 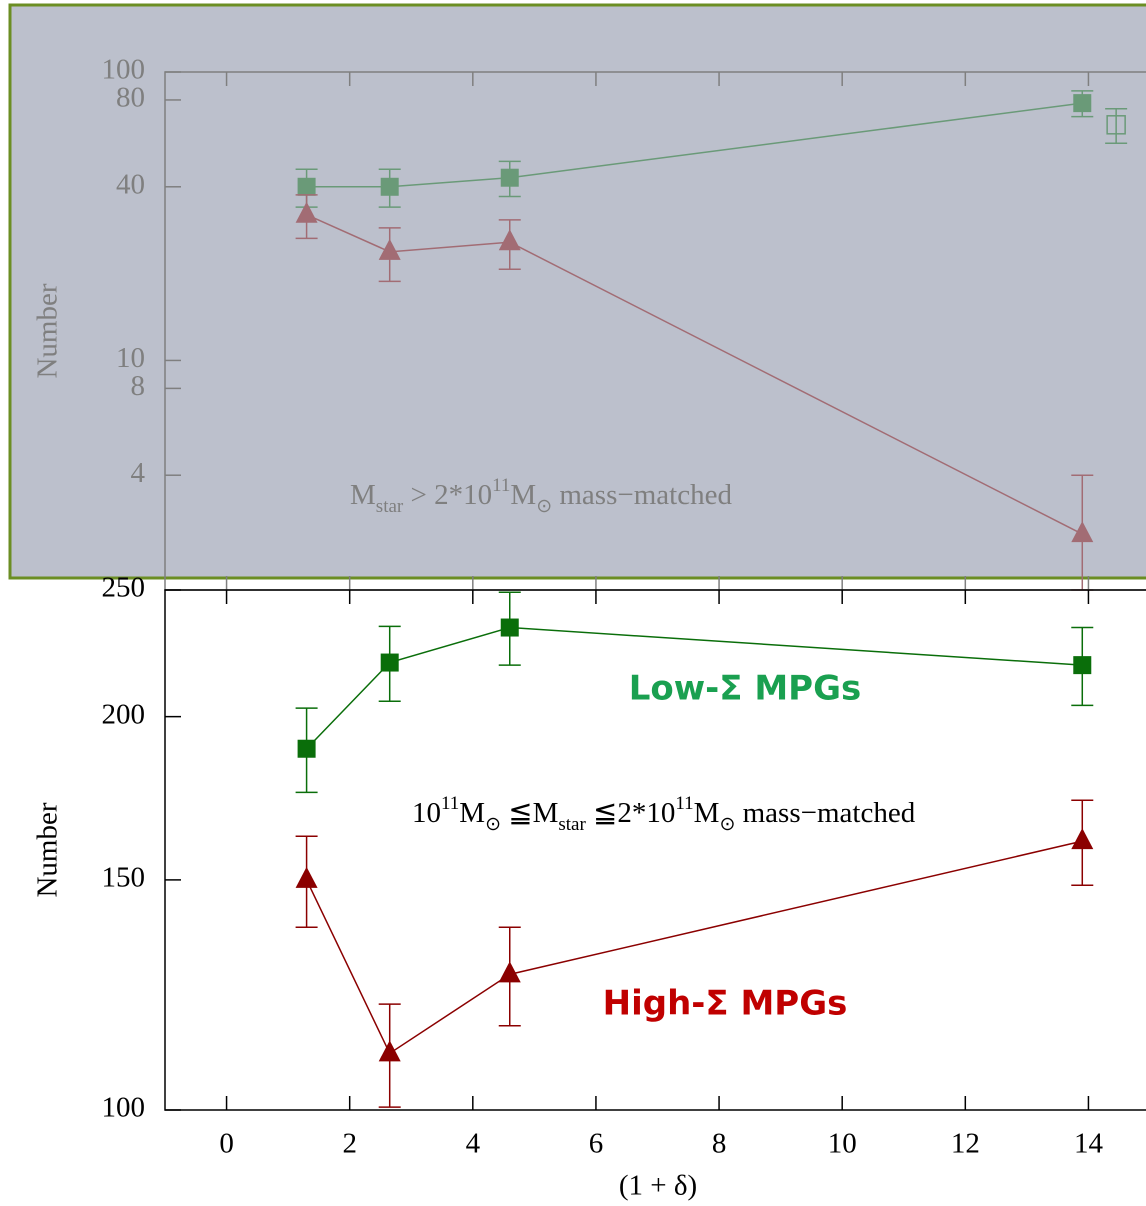 I want to click on x-axis-label: (1 + δ), so click(x=658, y=1186).